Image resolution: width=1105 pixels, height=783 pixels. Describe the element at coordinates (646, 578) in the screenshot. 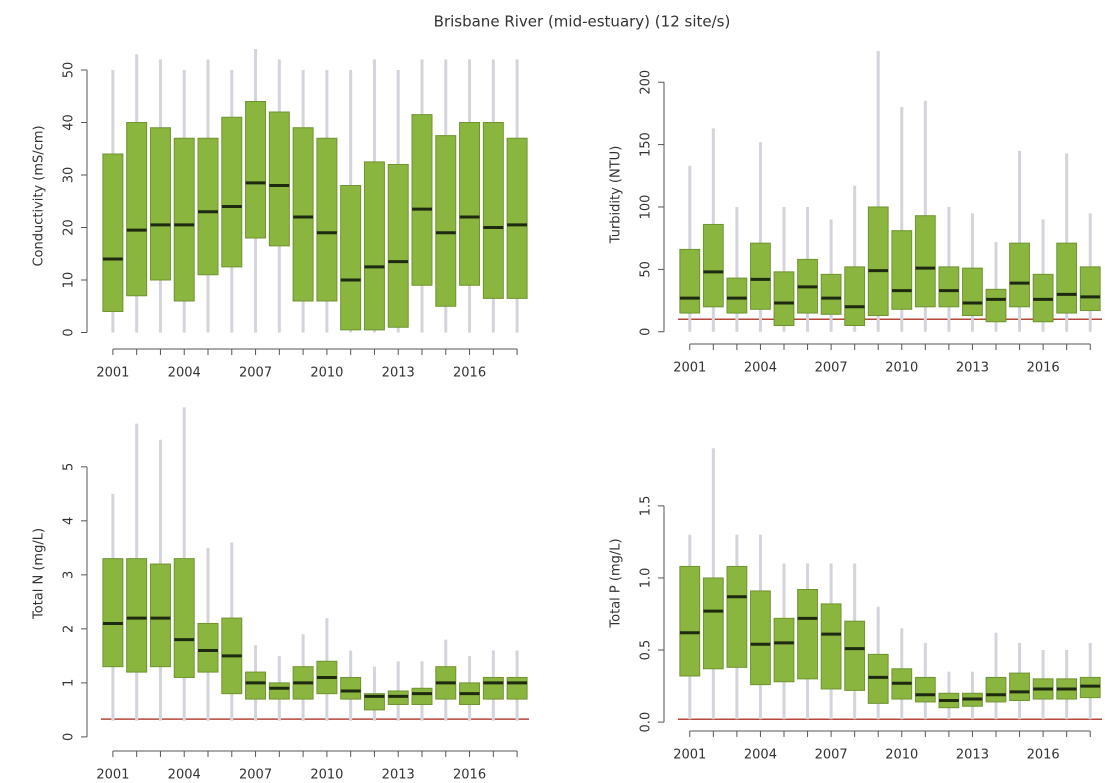

I see `y-tick-label: 1.0` at that location.